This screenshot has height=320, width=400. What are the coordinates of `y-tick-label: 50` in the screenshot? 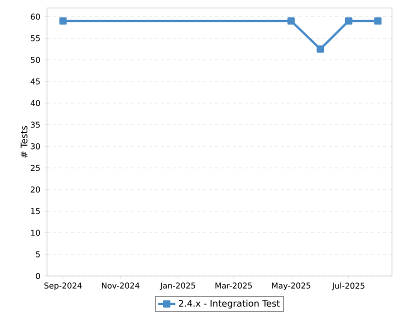 It's located at (35, 59).